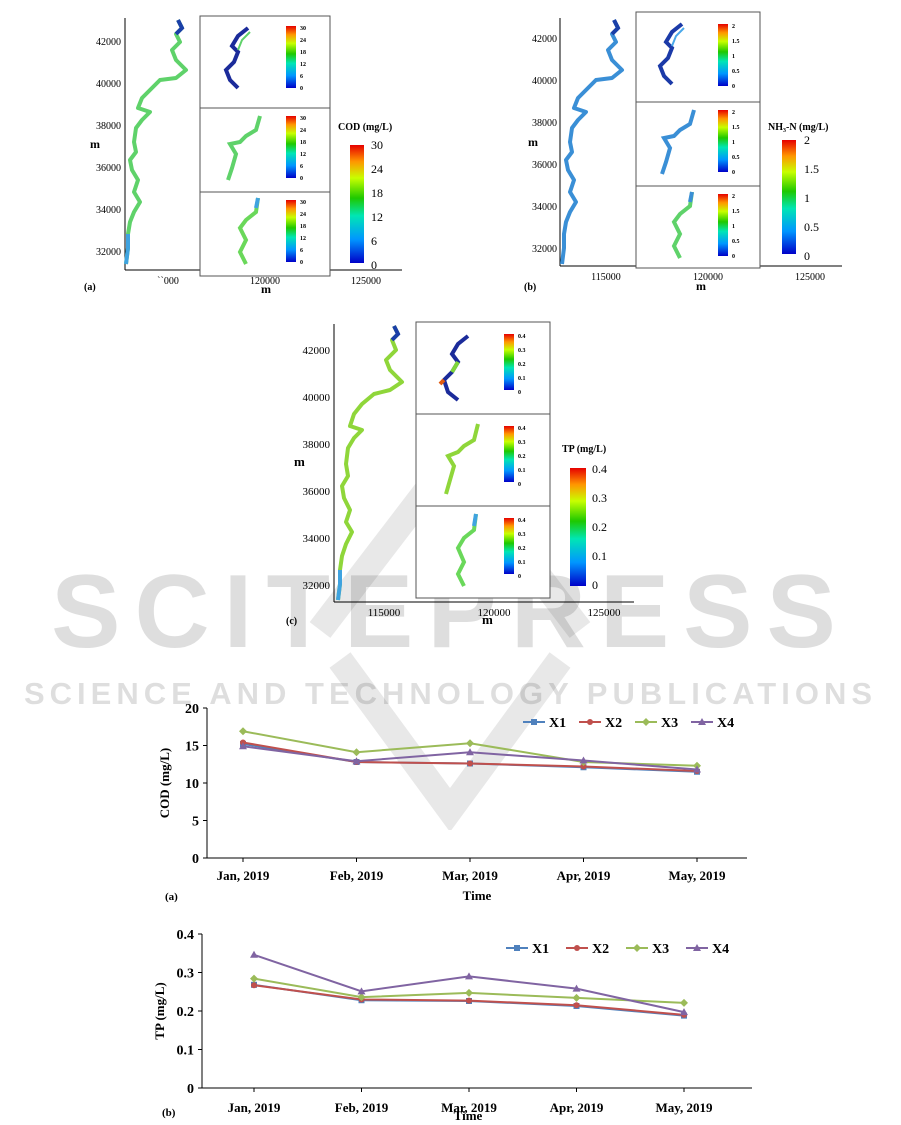 The width and height of the screenshot is (901, 1125). Describe the element at coordinates (613, 723) in the screenshot. I see `legend-label: X2` at that location.